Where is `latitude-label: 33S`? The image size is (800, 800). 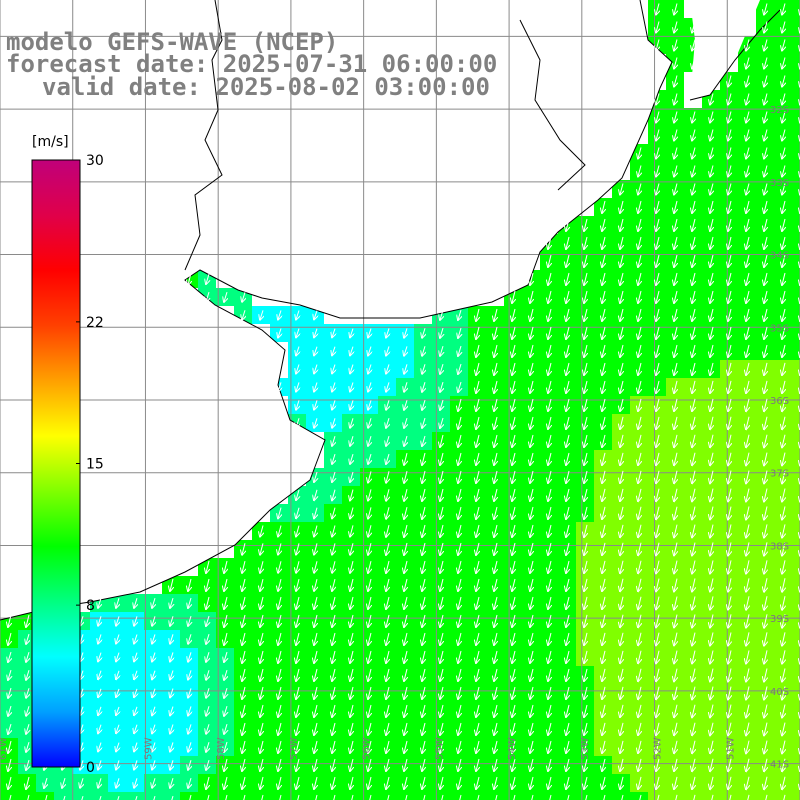 latitude-label: 33S is located at coordinates (779, 183).